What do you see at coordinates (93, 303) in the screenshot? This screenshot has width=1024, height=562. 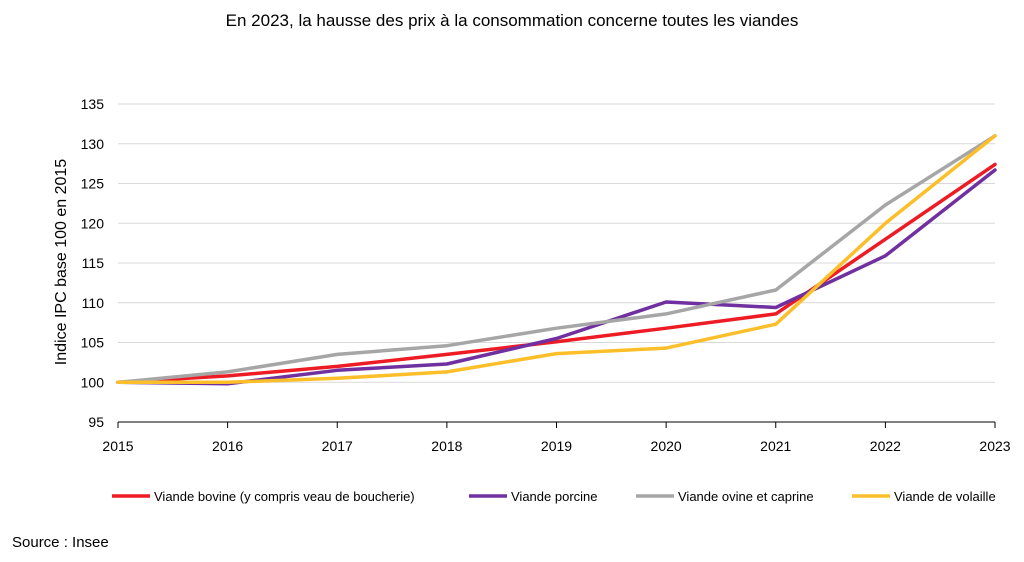 I see `y-tick-label: 110` at bounding box center [93, 303].